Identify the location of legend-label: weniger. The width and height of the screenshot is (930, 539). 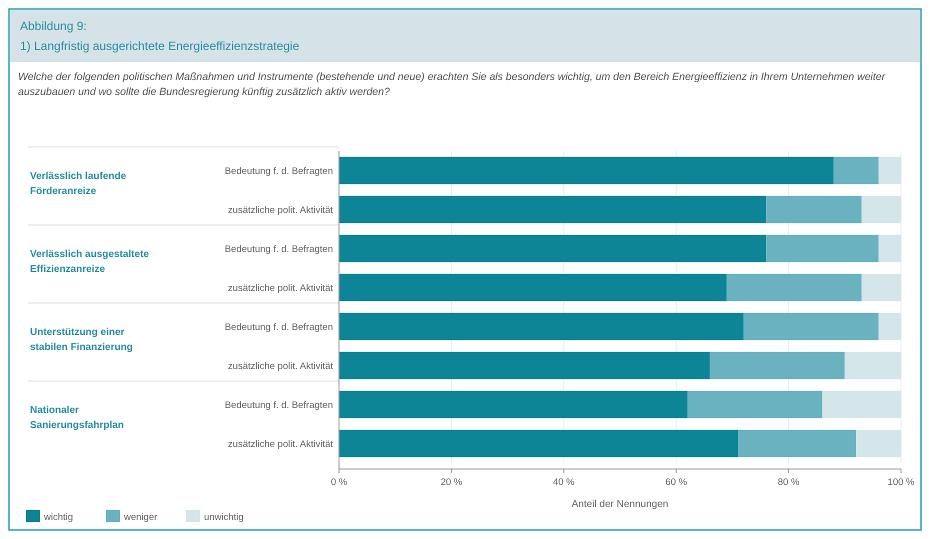
(140, 517).